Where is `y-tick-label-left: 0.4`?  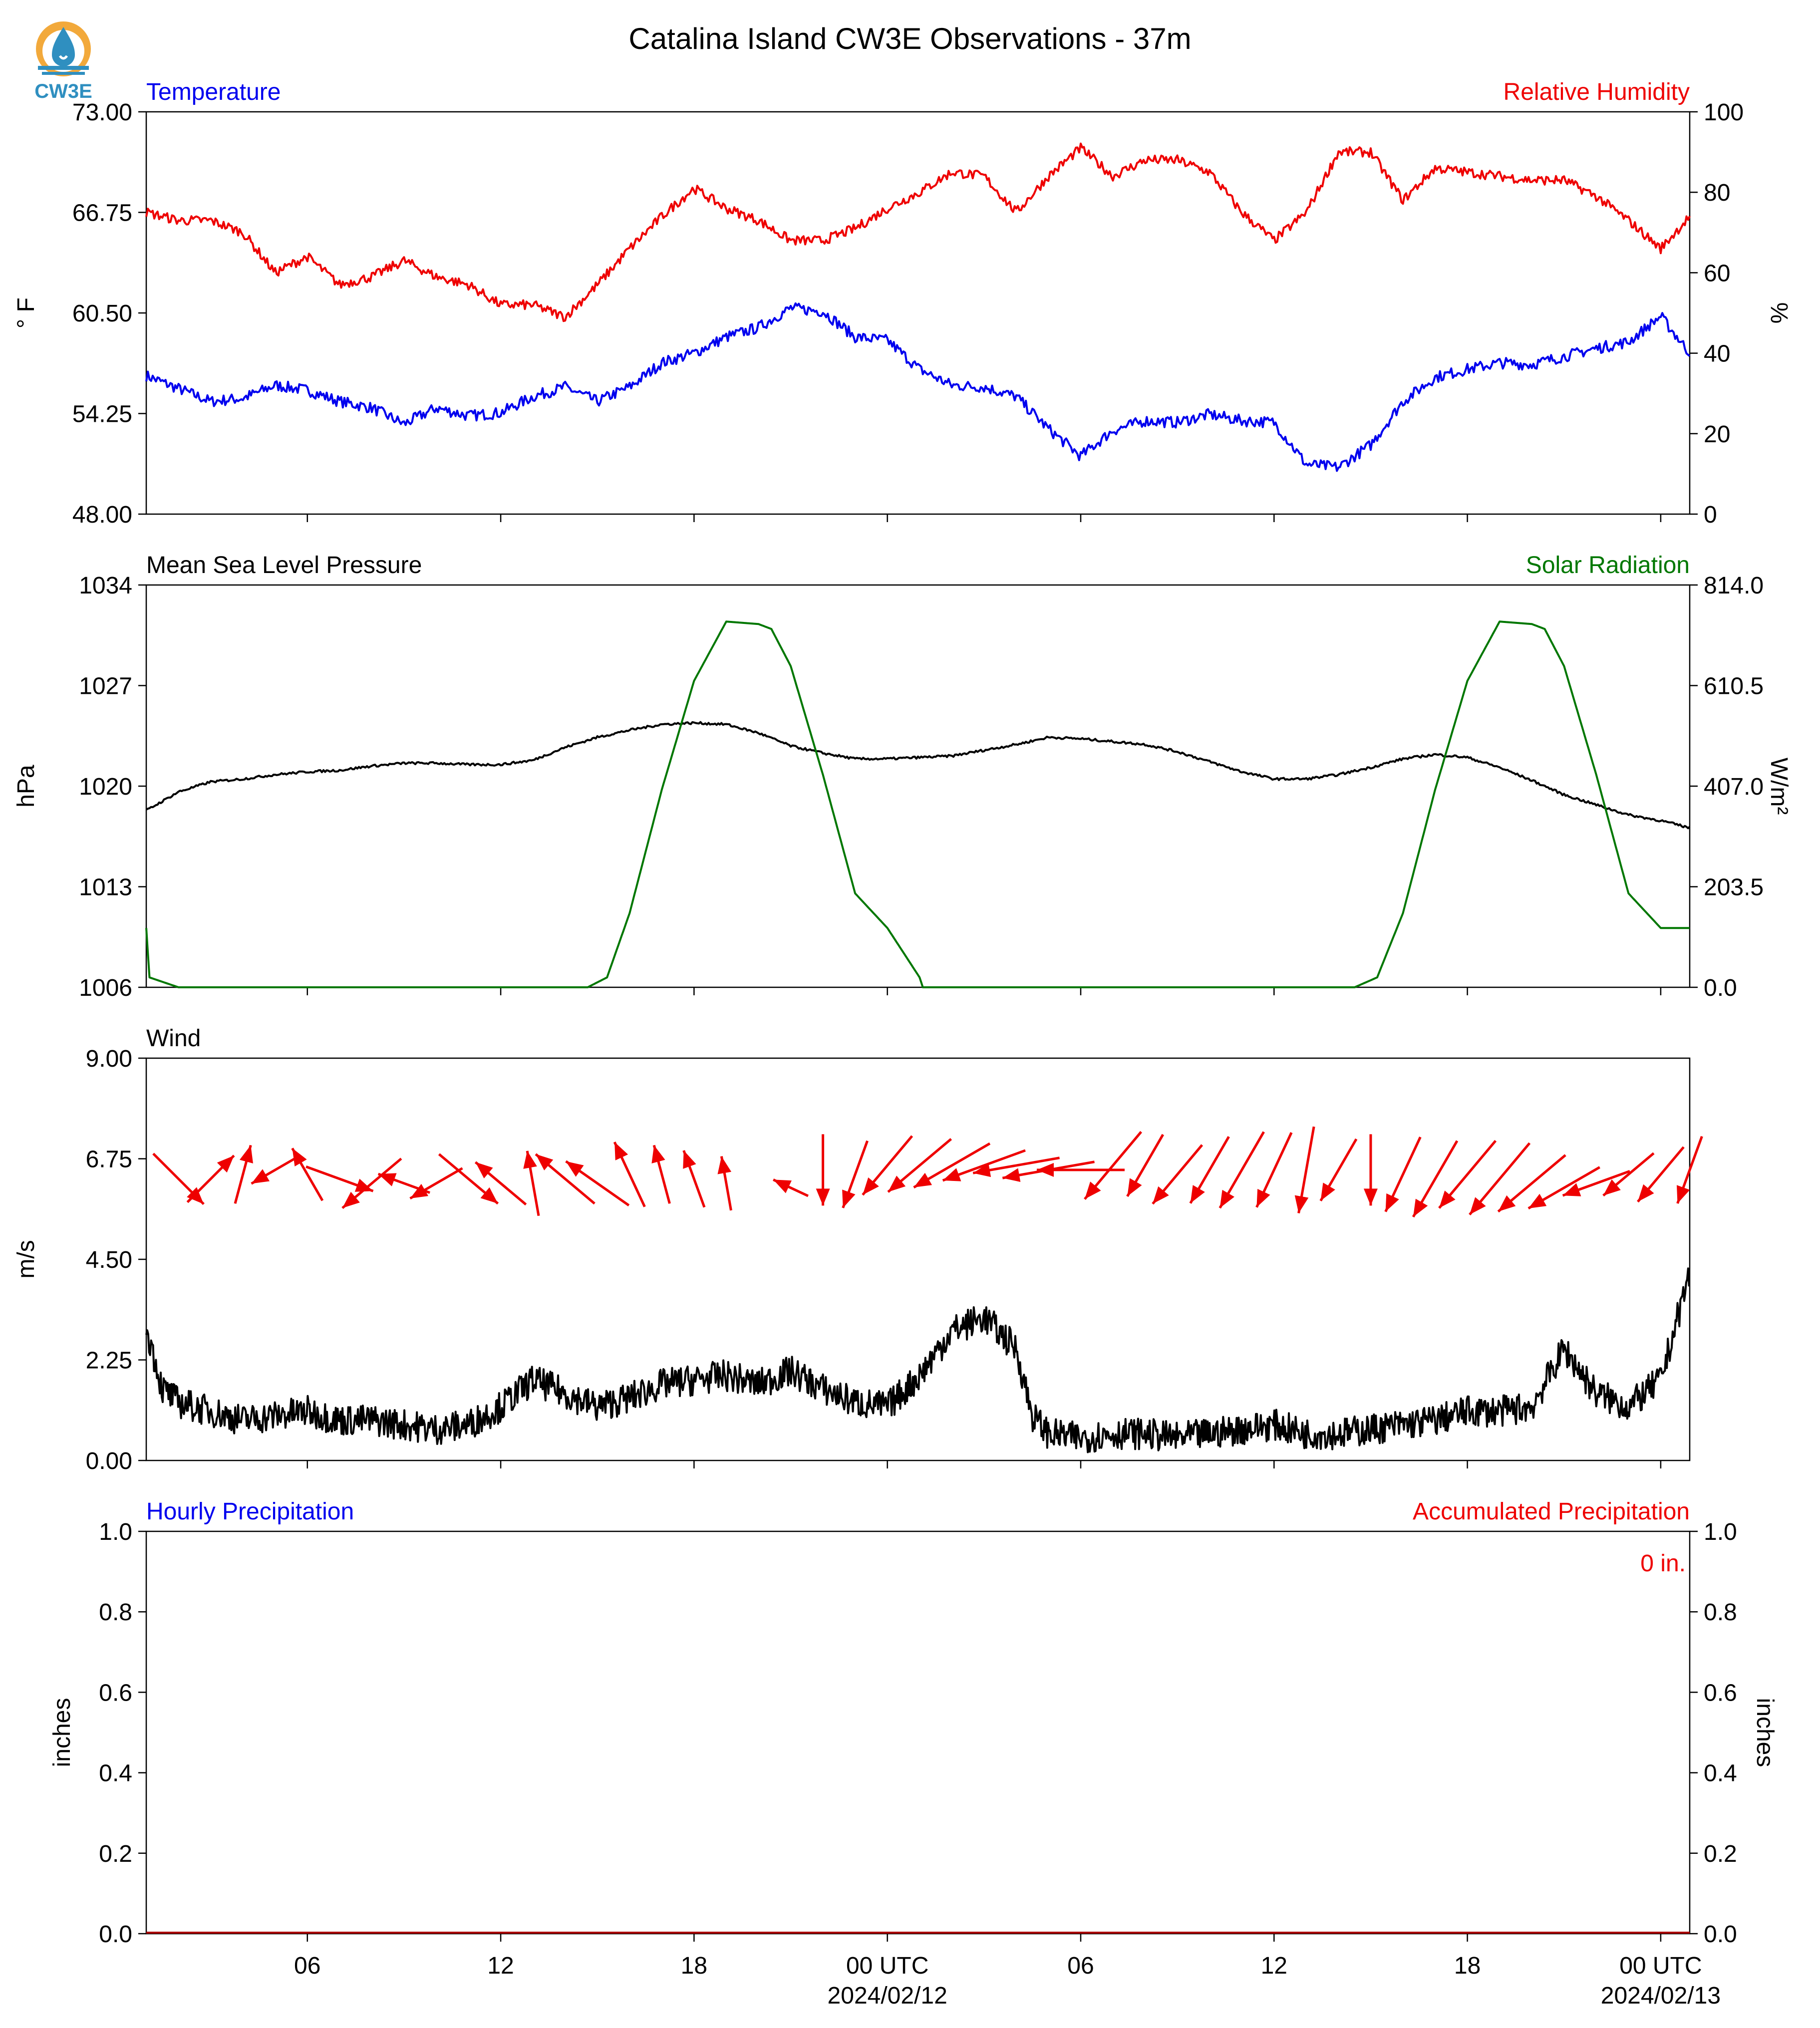 y-tick-label-left: 0.4 is located at coordinates (115, 1773).